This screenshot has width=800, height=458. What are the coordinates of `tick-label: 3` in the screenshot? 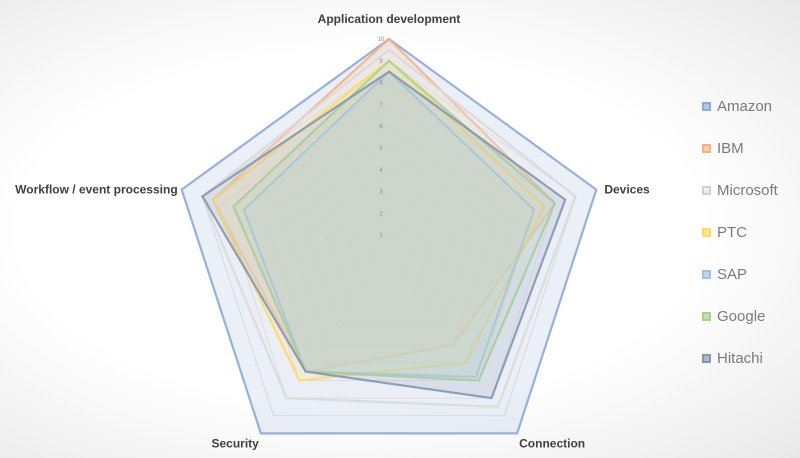 It's located at (381, 193).